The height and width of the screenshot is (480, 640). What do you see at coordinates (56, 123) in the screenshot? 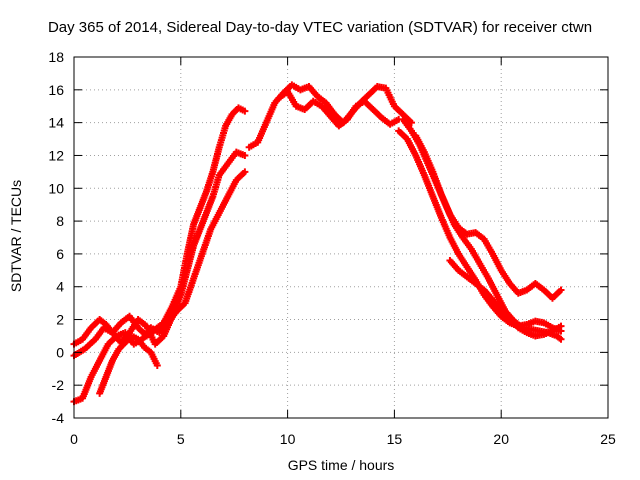
I see `y-tick-label: 14` at bounding box center [56, 123].